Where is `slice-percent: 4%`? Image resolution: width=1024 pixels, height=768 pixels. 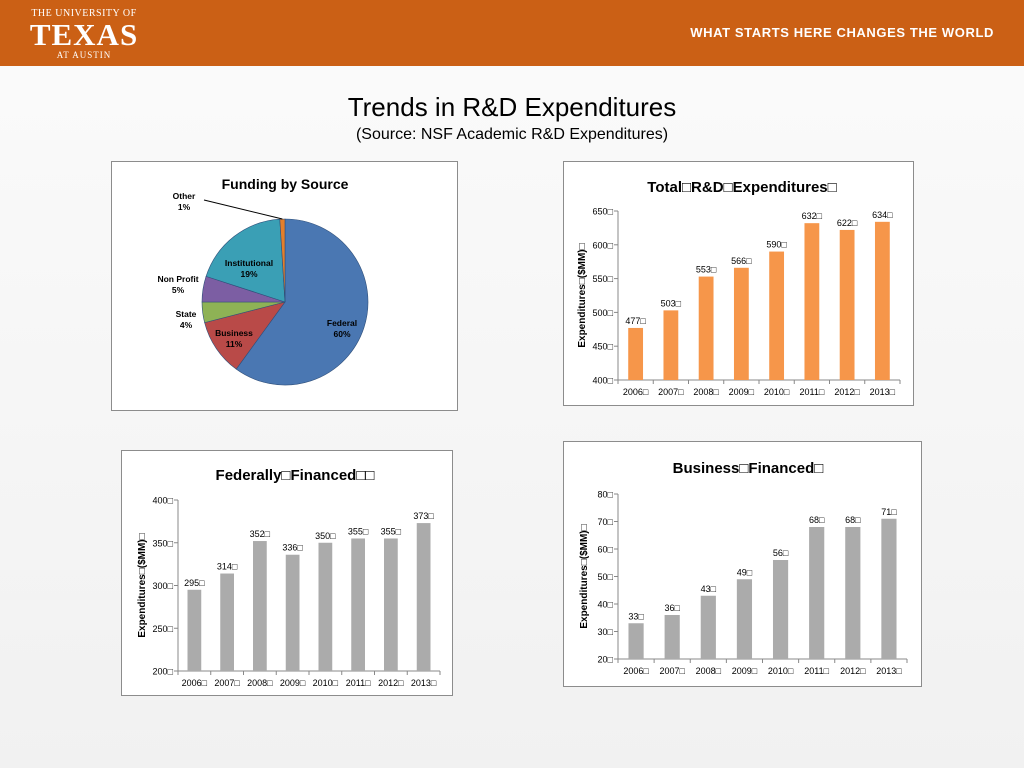 slice-percent: 4% is located at coordinates (186, 325).